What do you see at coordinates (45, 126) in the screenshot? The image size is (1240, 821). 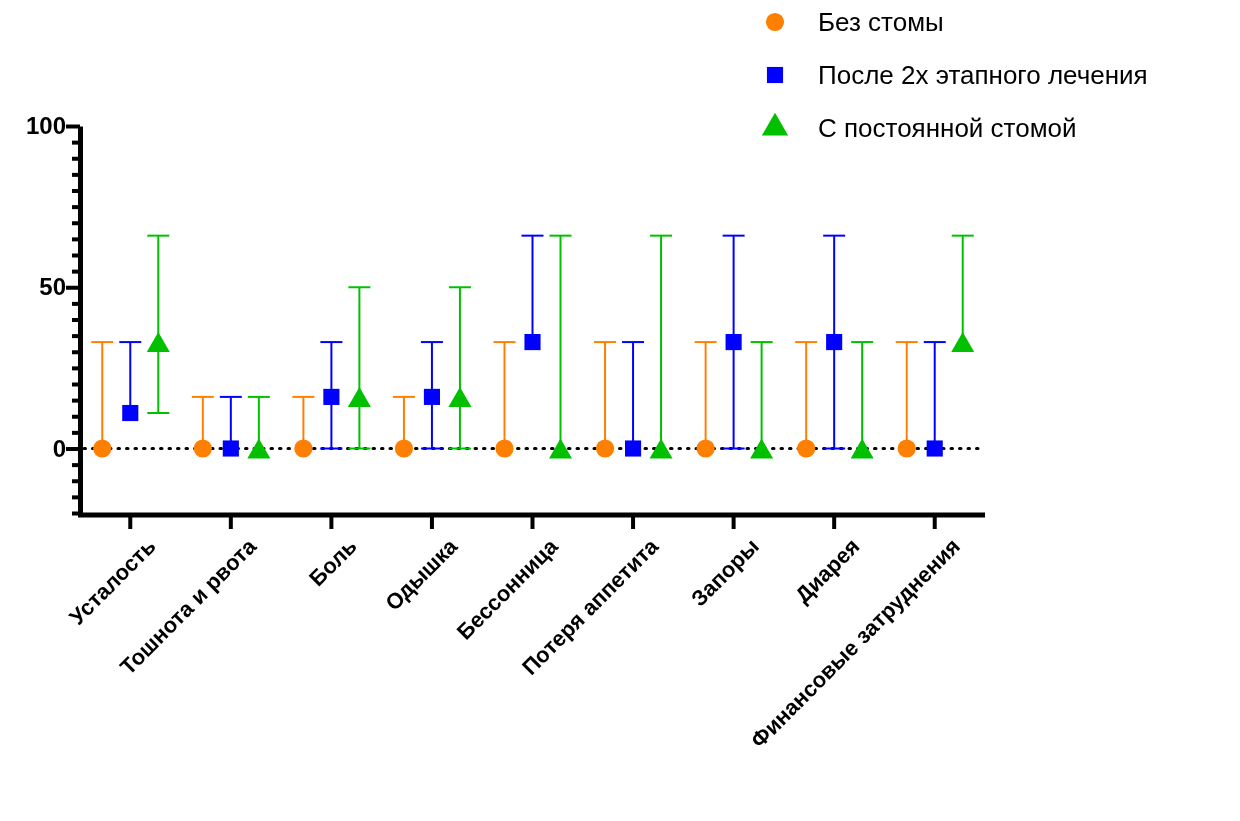 I see `y-tick-label: 100` at bounding box center [45, 126].